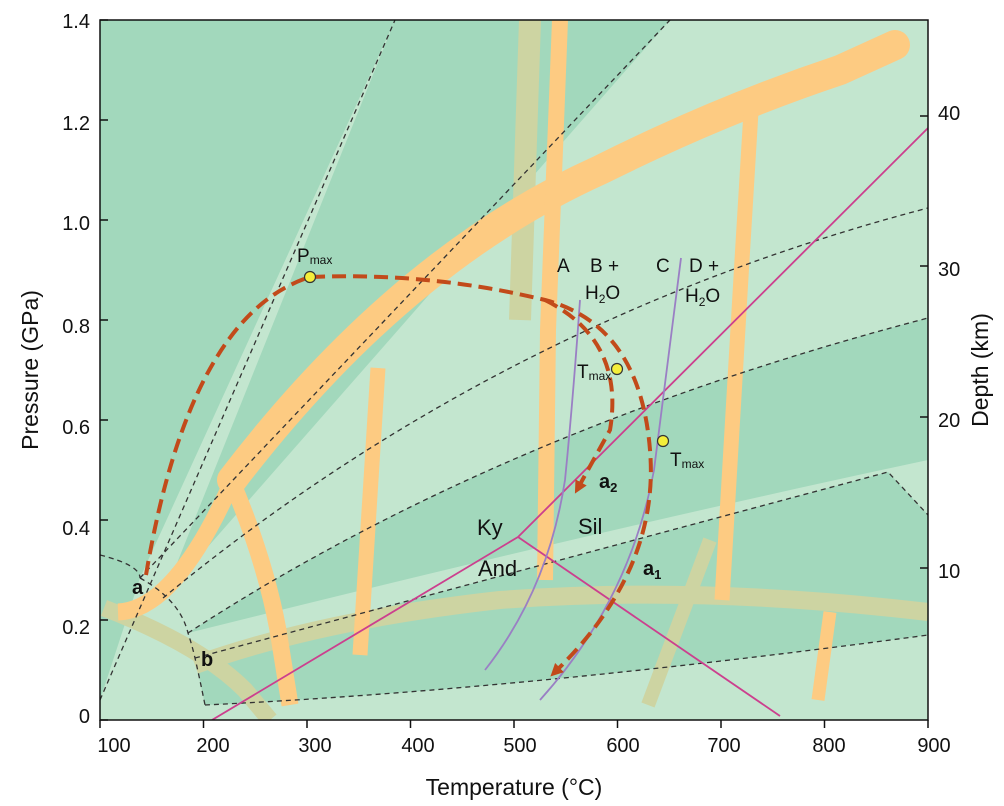 Image resolution: width=1004 pixels, height=806 pixels. I want to click on label-h2o-d-main: H, so click(692, 296).